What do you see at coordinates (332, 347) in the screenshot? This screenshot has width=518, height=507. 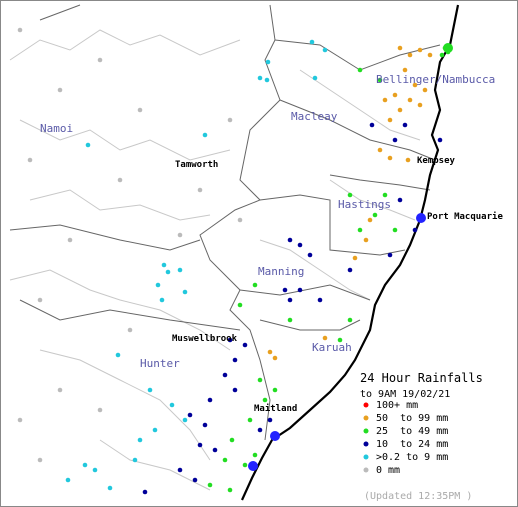 I see `region-label: Karuah` at bounding box center [332, 347].